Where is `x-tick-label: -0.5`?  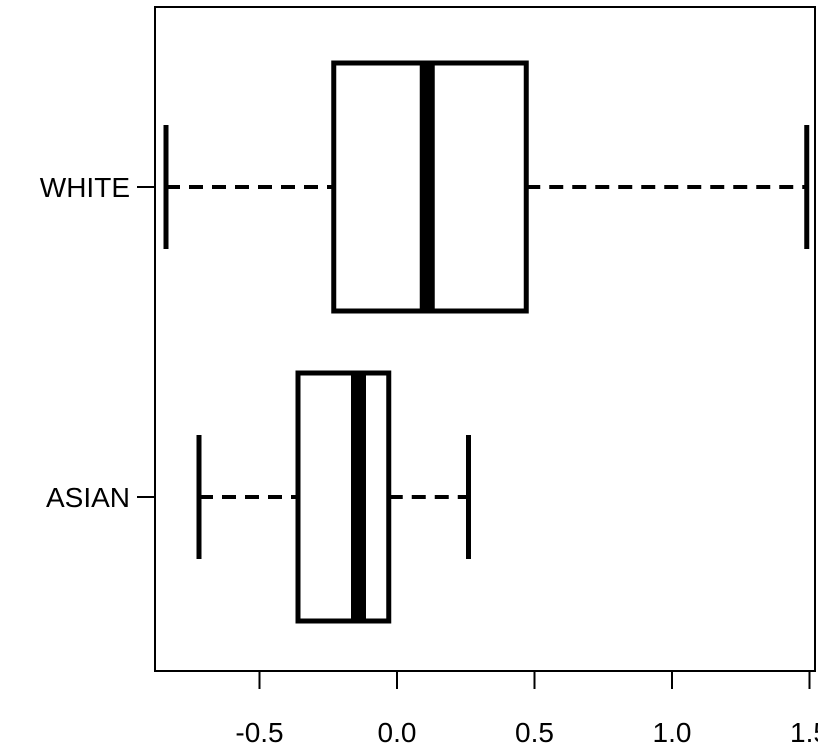 x-tick-label: -0.5 is located at coordinates (259, 732).